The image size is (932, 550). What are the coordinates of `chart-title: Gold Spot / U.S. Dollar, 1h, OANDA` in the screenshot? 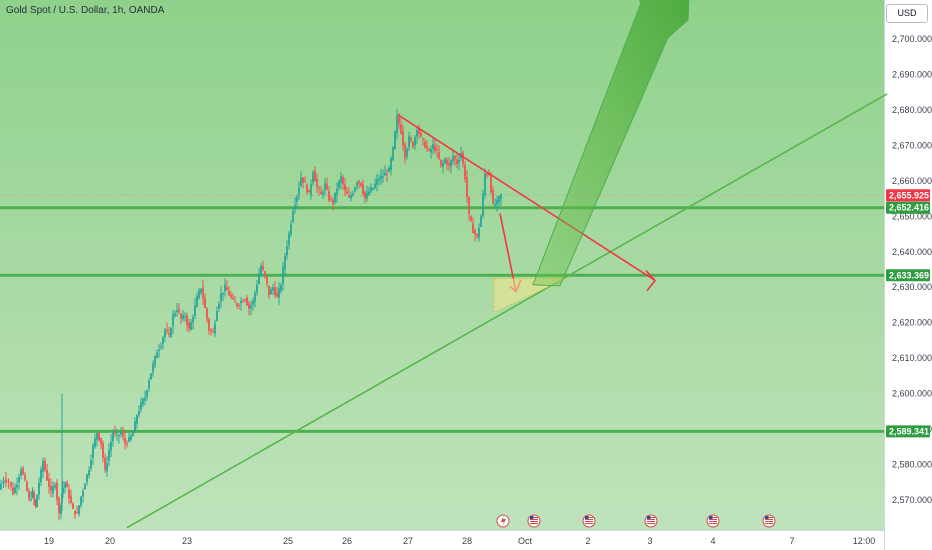 It's located at (85, 10).